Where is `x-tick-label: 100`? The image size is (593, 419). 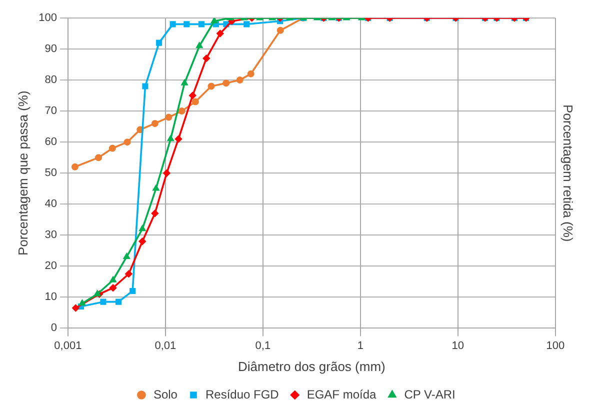 x-tick-label: 100 is located at coordinates (555, 346).